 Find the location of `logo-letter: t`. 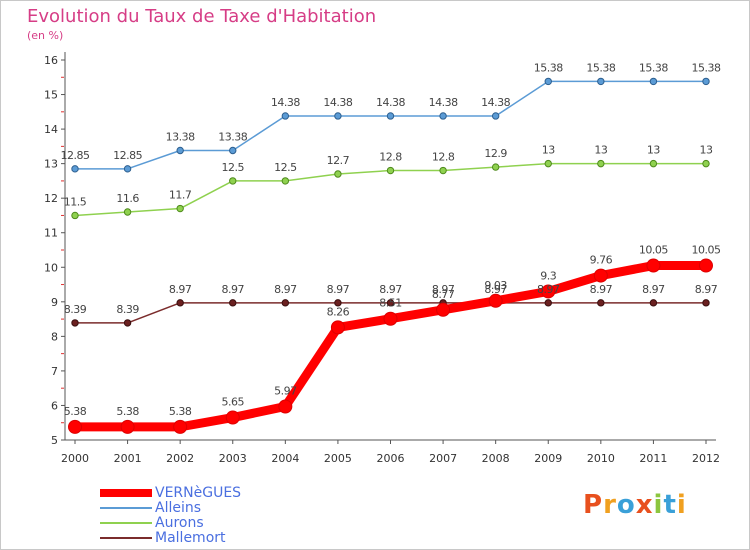

logo-letter: t is located at coordinates (670, 505).